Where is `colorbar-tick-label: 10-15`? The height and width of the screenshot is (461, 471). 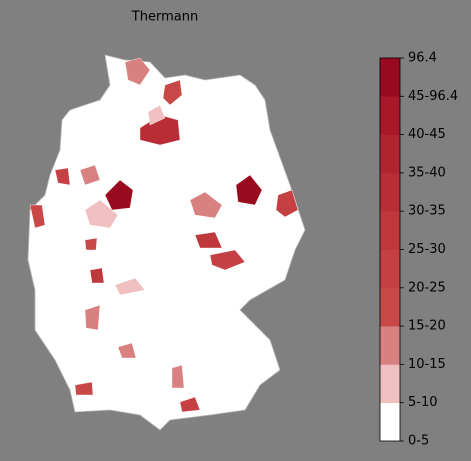 colorbar-tick-label: 10-15 is located at coordinates (427, 364).